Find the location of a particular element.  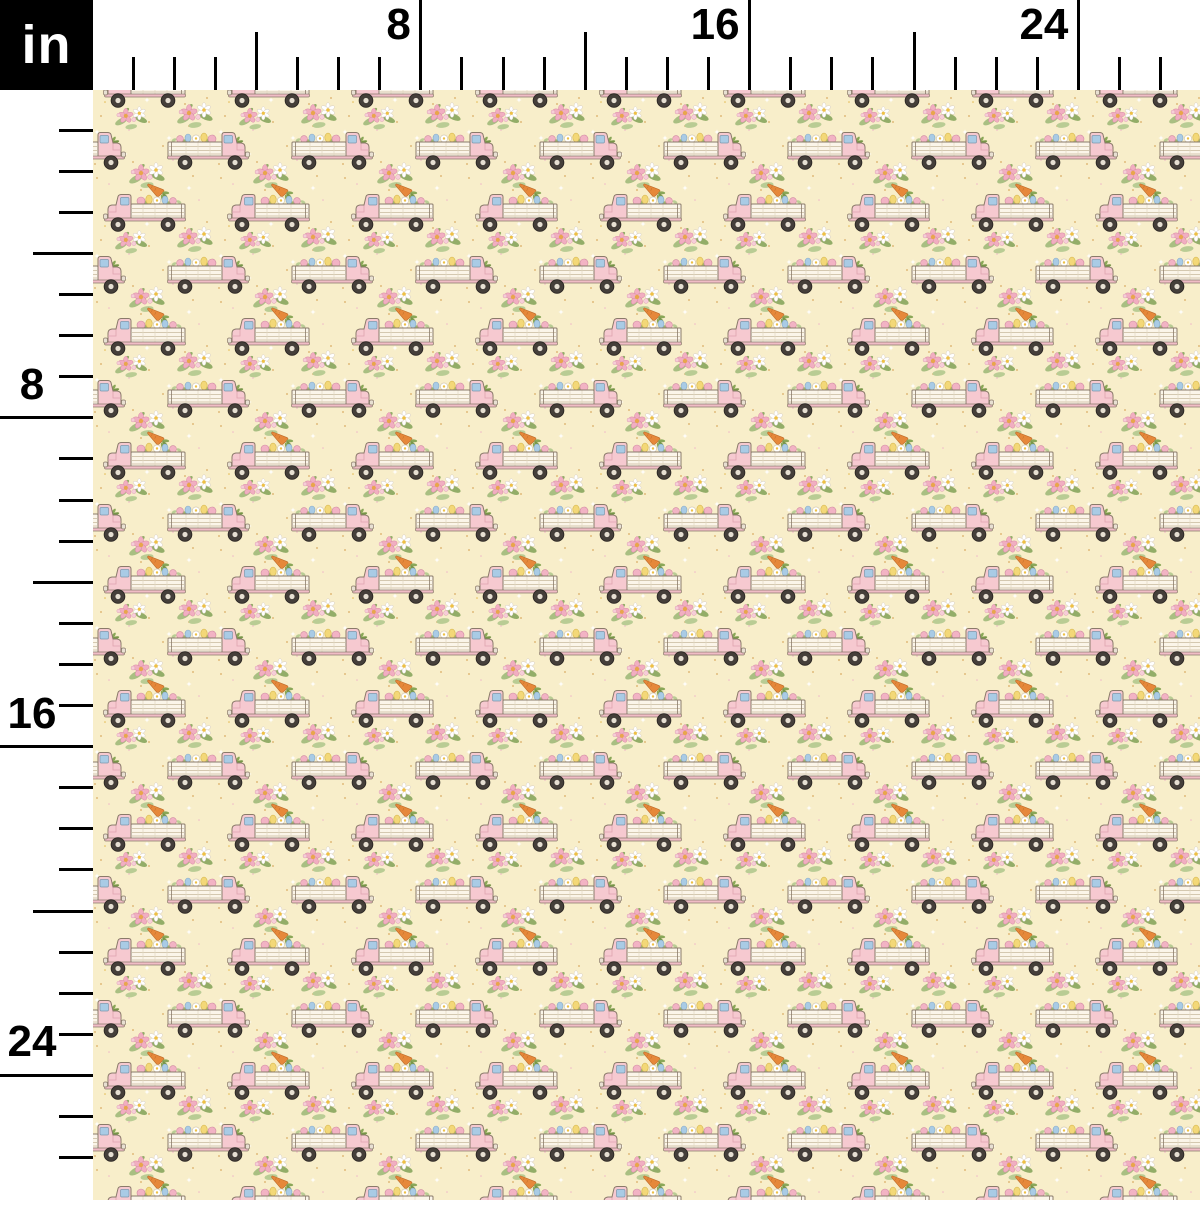

top-ruler-label: 24 is located at coordinates (1044, 24).